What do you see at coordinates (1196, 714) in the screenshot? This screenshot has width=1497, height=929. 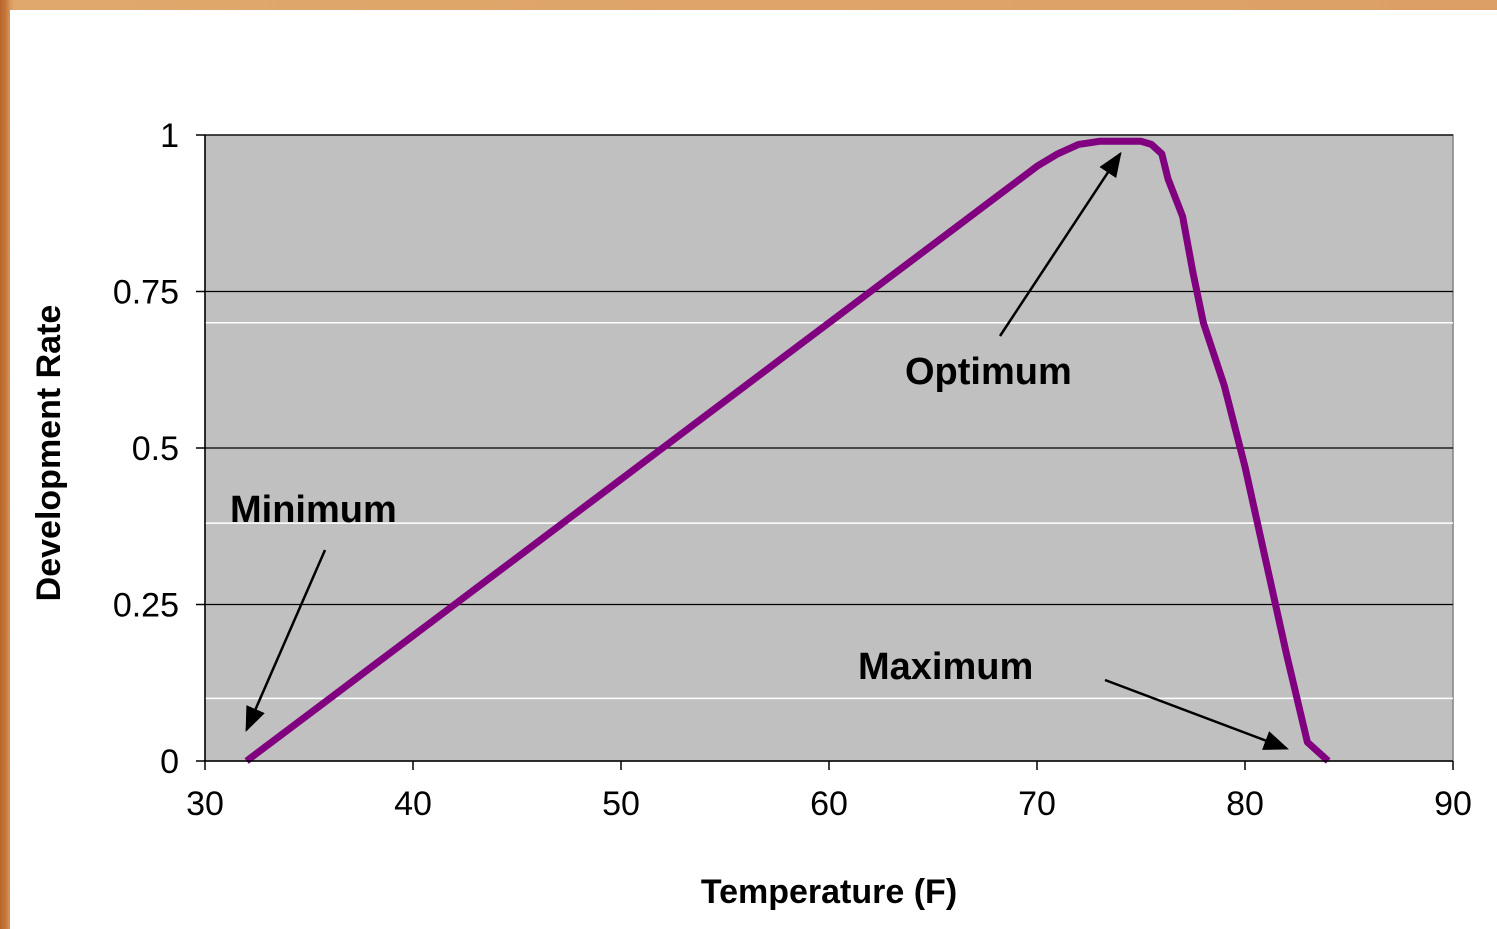 I see `annotation-arrow-maximum` at bounding box center [1196, 714].